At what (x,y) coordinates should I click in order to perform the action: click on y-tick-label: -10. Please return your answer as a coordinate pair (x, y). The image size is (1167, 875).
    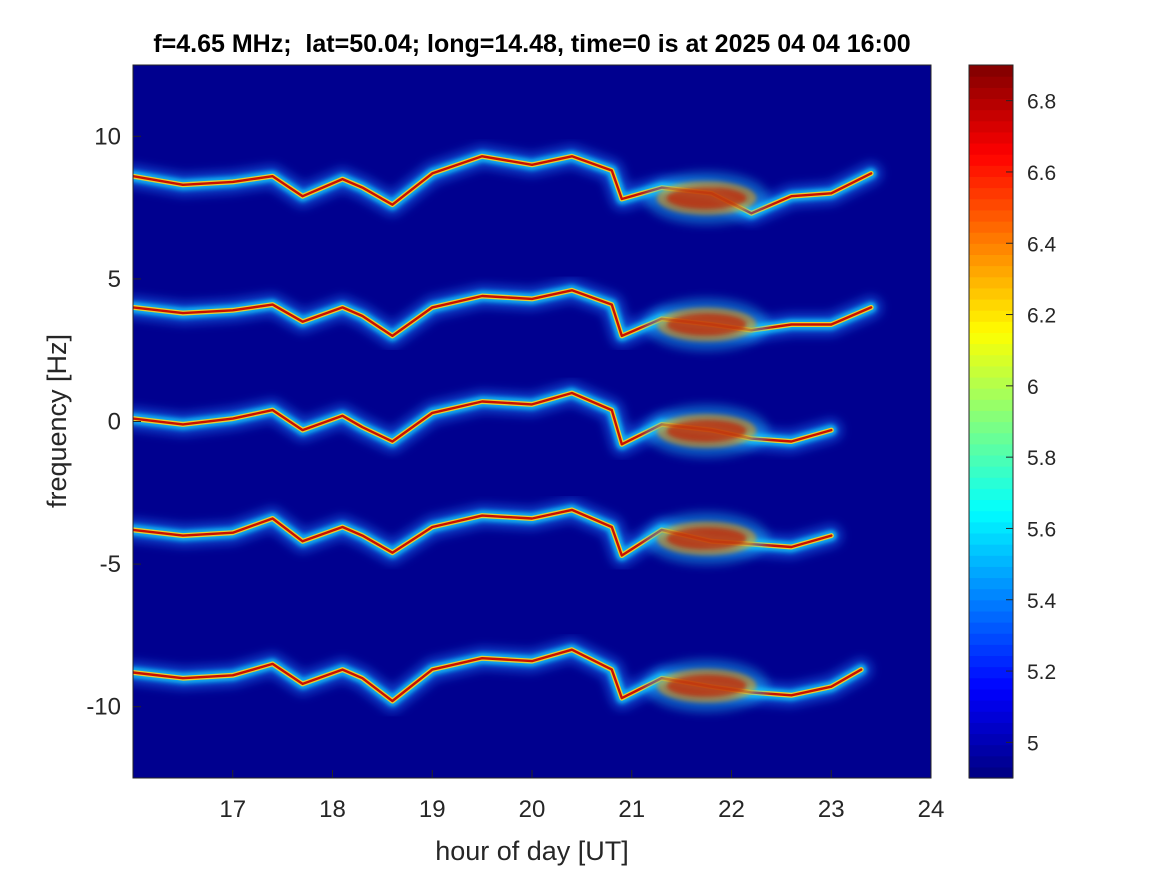
    Looking at the image, I should click on (103, 707).